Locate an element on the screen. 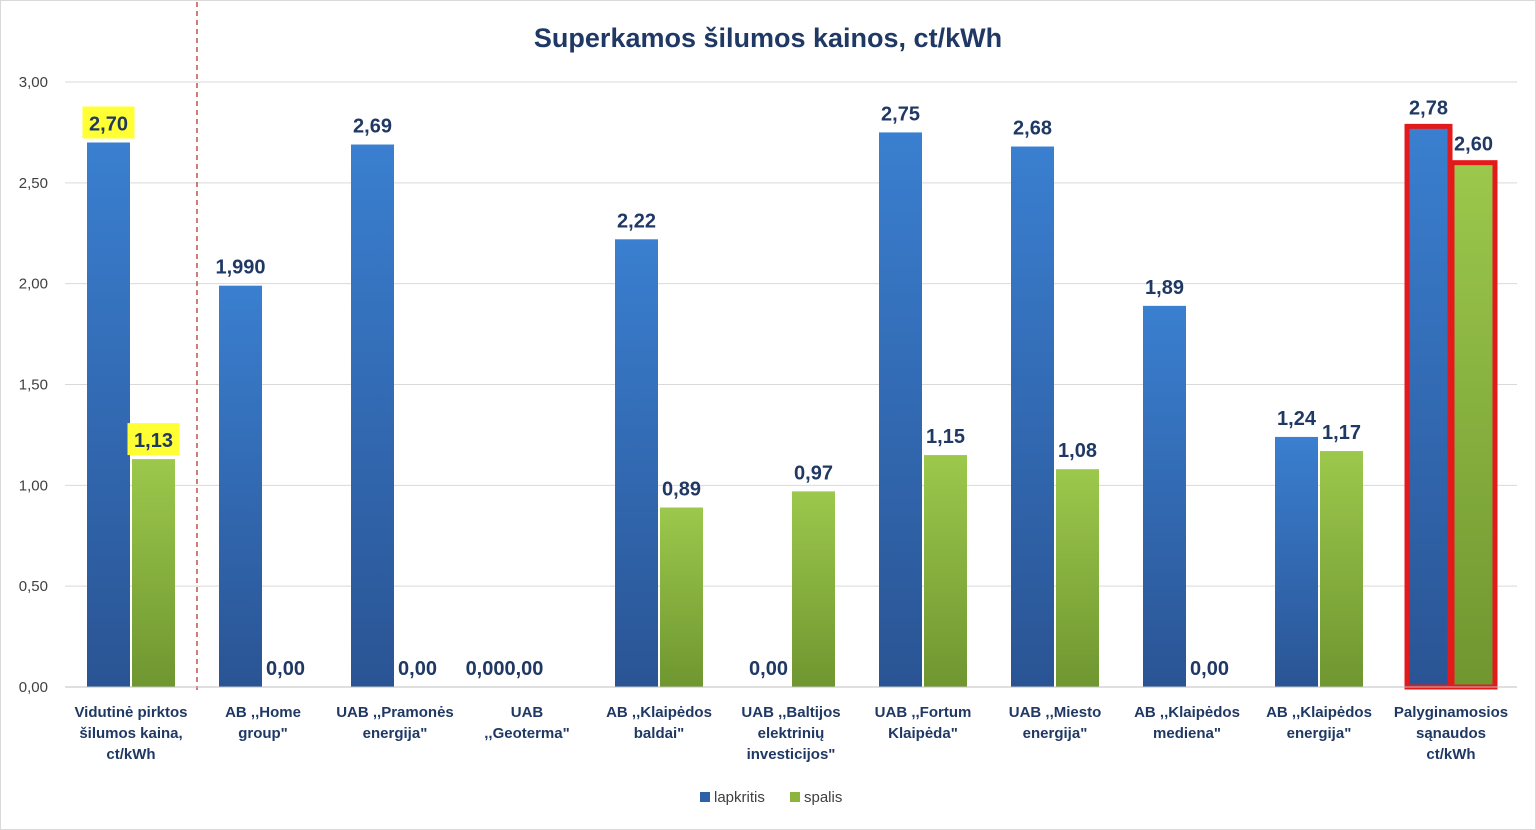 The width and height of the screenshot is (1536, 830). y-tick-label: 3,00 is located at coordinates (33, 82).